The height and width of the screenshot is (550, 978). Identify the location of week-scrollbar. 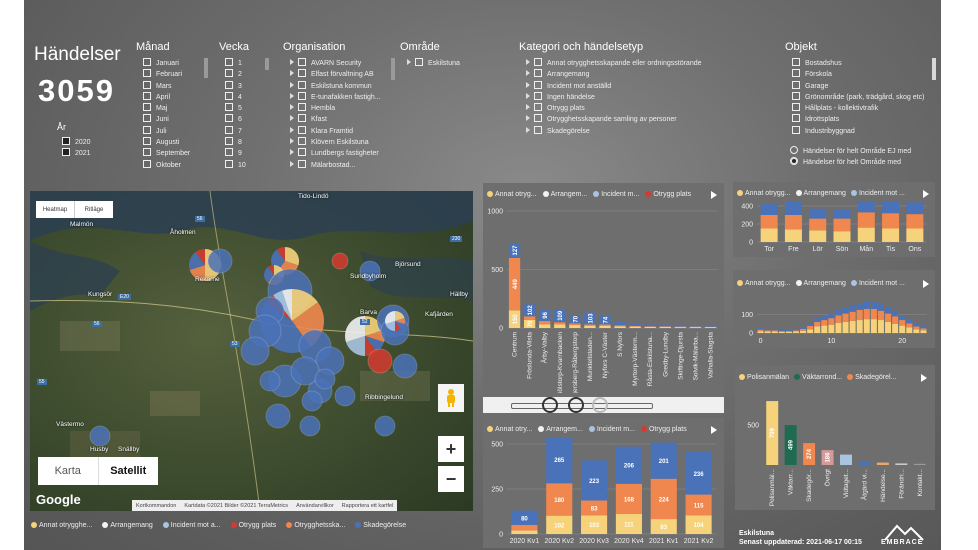
(267, 64).